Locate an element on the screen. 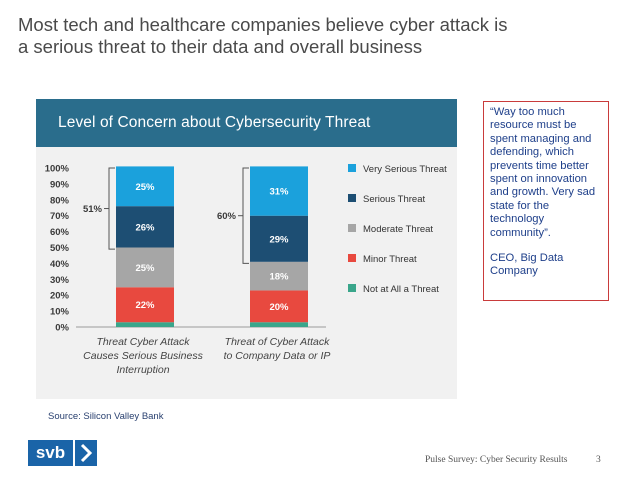 The image size is (638, 479). legend-label: Moderate Threat is located at coordinates (398, 229).